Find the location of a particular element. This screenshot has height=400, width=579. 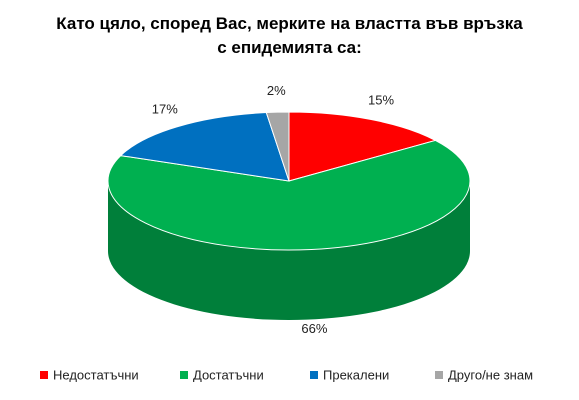

data-label: 66% is located at coordinates (314, 328).